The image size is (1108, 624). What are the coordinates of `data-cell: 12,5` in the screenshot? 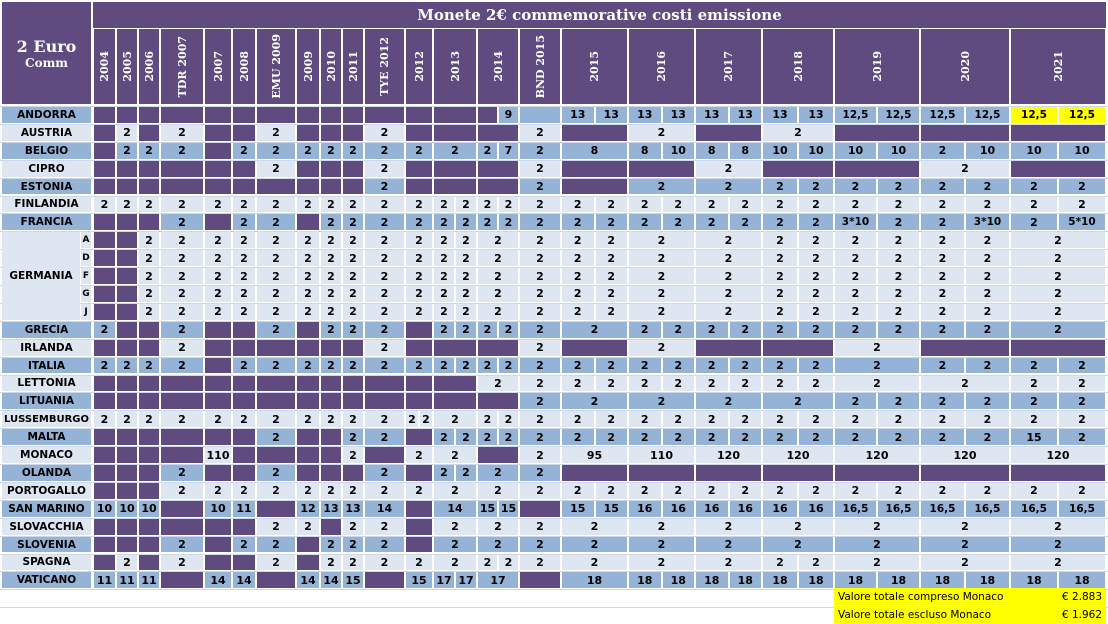 It's located at (898, 115).